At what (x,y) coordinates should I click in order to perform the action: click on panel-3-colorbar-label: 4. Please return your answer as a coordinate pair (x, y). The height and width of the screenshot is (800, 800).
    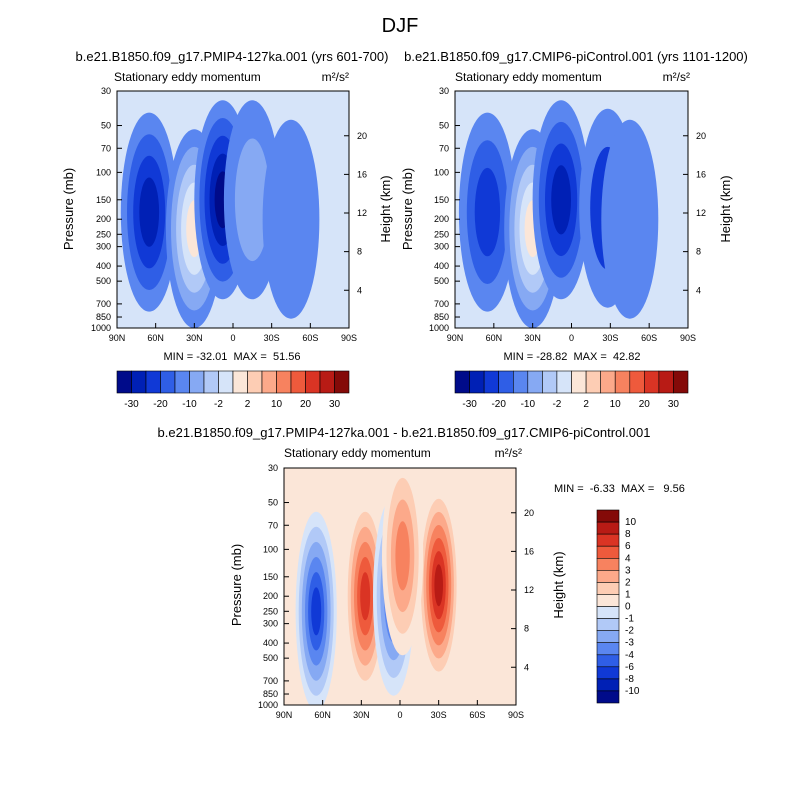
    Looking at the image, I should click on (628, 558).